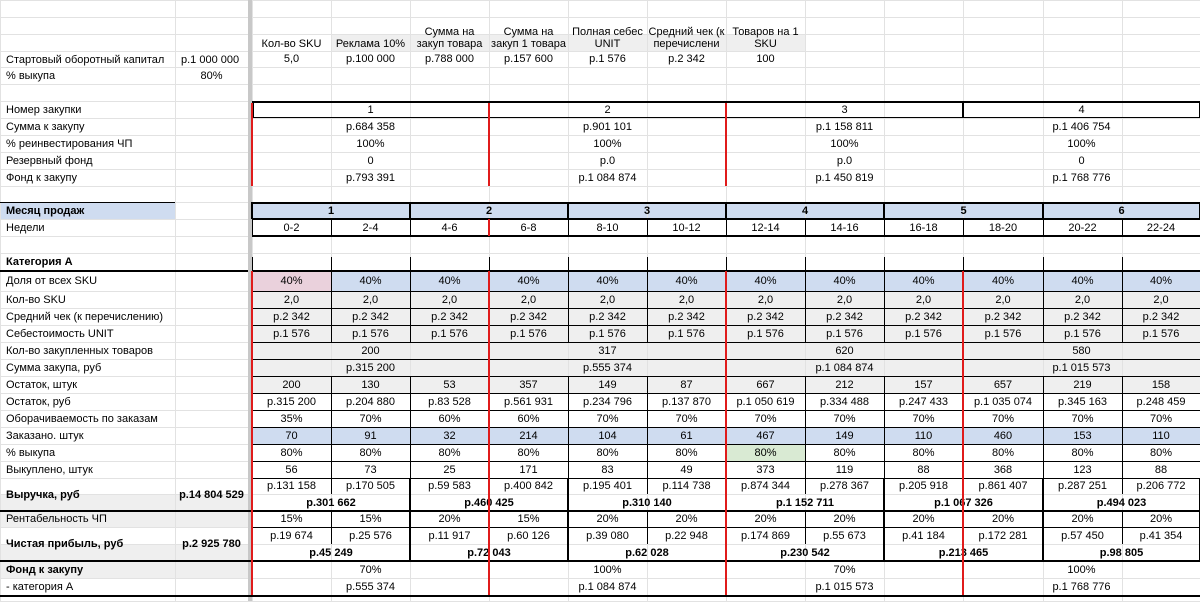 This screenshot has width=1200, height=602. What do you see at coordinates (449, 435) in the screenshot?
I see `data-cell: 32` at bounding box center [449, 435].